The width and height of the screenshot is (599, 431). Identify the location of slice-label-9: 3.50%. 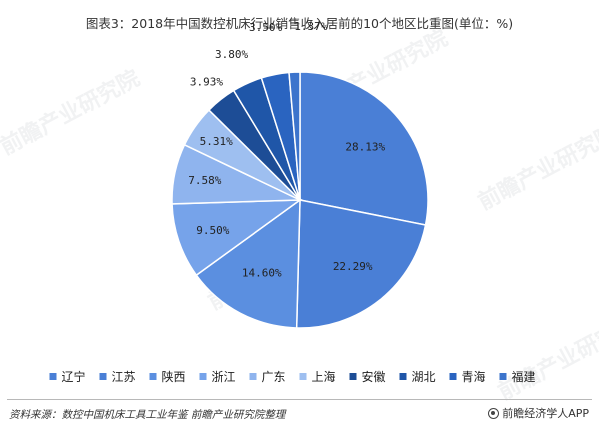
(265, 27).